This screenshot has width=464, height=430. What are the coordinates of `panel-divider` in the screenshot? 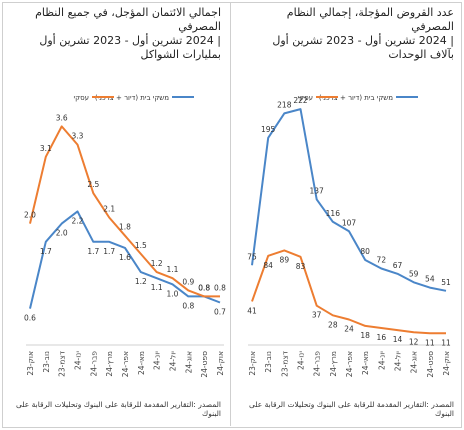 It's located at (230, 214).